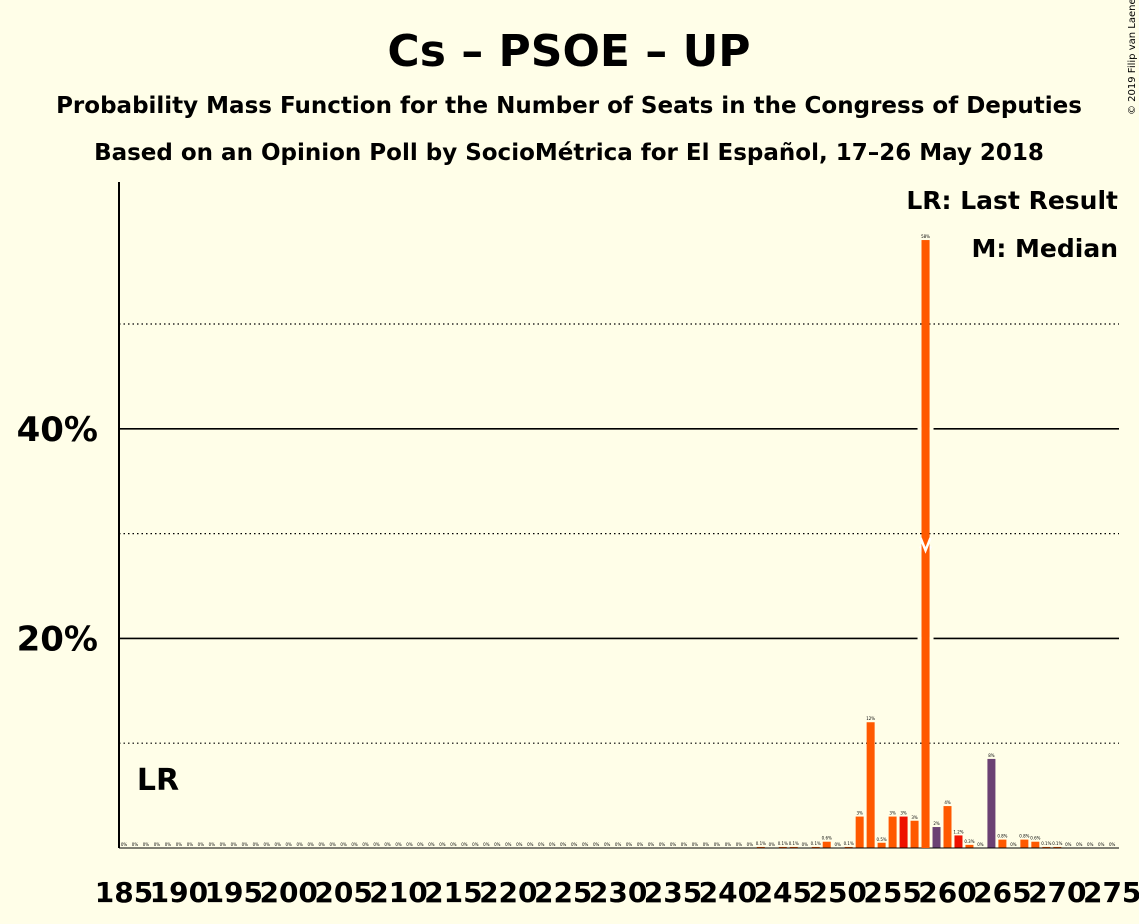 This screenshot has height=924, width=1139. Describe the element at coordinates (256, 844) in the screenshot. I see `bar-label-197: 0%` at that location.